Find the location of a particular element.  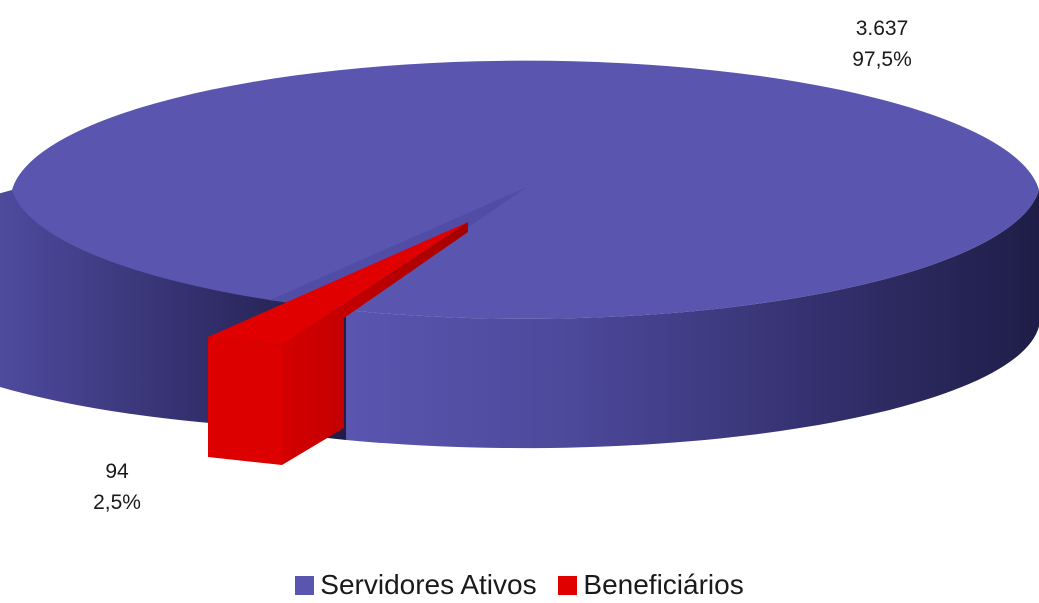

legend-label-servidores-ativos: Servidores Ativos is located at coordinates (428, 584).